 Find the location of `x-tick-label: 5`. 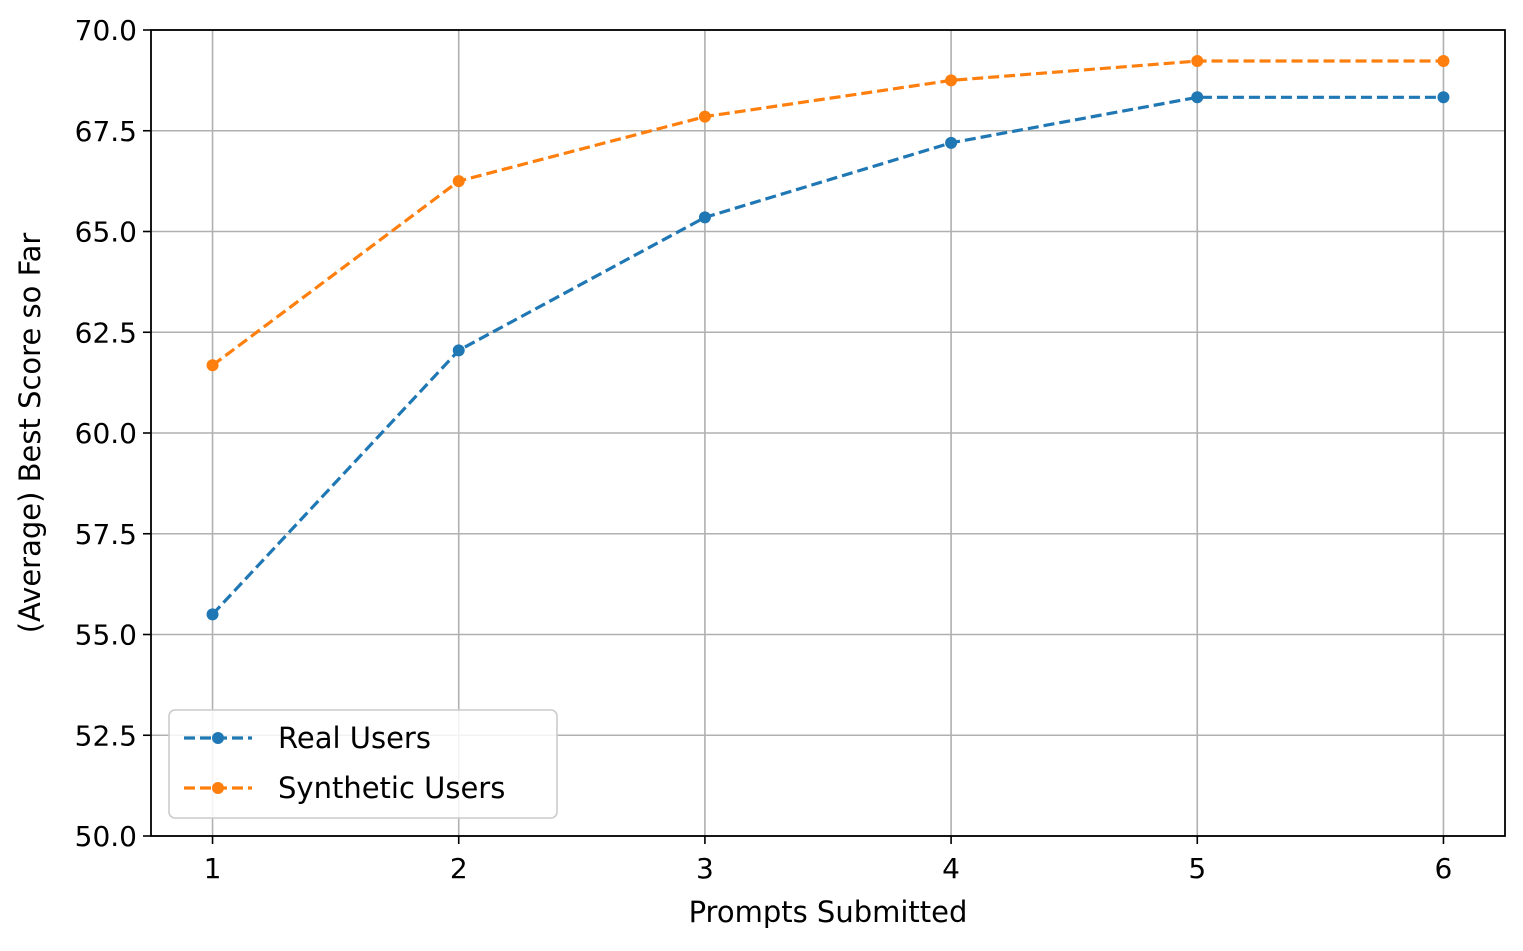

x-tick-label: 5 is located at coordinates (1197, 868).